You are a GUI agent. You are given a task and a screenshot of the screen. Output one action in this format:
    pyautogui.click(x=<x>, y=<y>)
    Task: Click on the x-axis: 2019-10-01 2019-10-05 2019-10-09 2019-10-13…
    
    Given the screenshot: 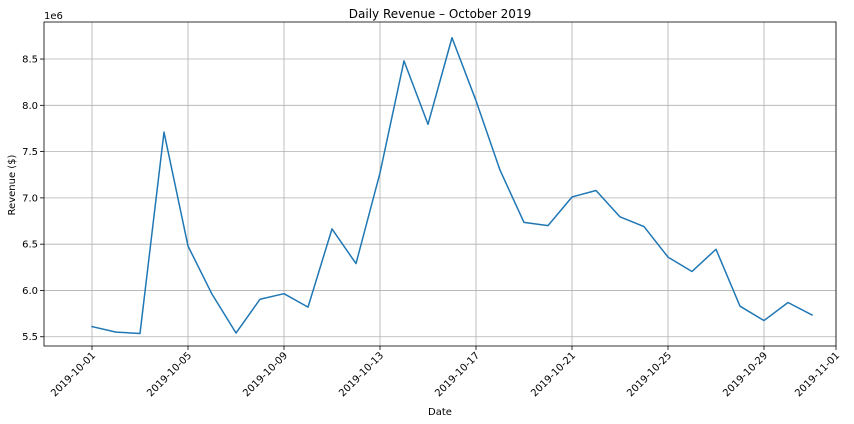 What is the action you would take?
    pyautogui.click(x=445, y=372)
    